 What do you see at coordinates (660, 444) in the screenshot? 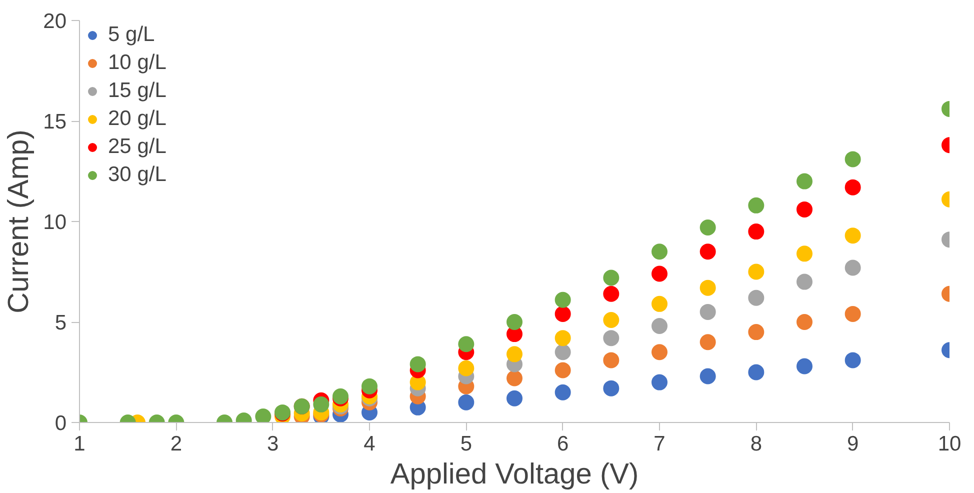
I see `x-tick-label: 7` at bounding box center [660, 444].